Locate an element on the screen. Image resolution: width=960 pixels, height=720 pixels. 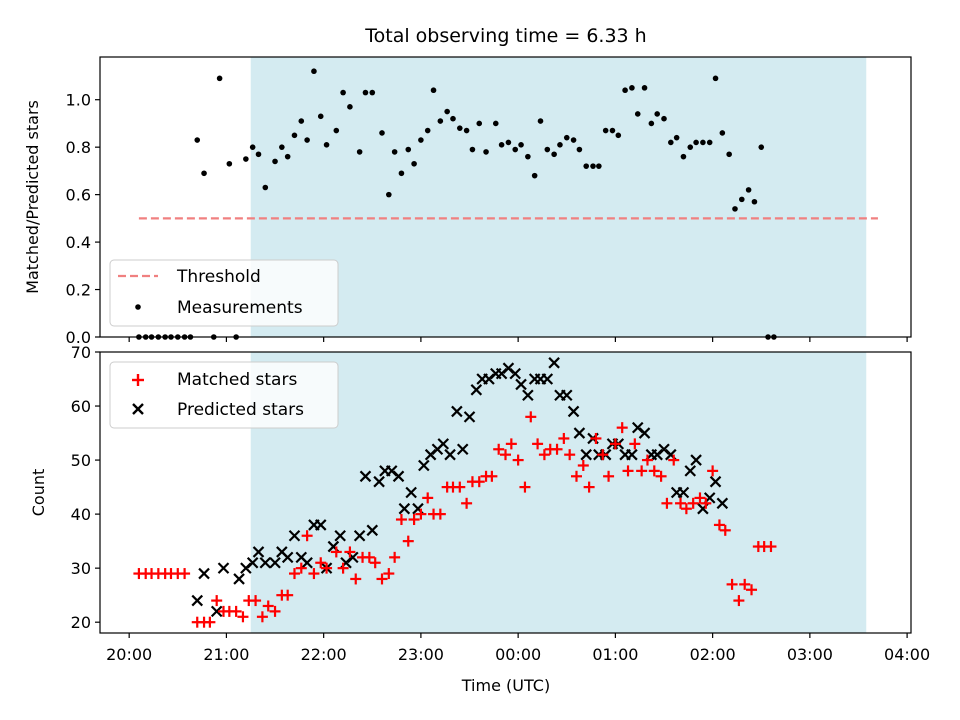
x-tick-label: 22:00 is located at coordinates (324, 654).